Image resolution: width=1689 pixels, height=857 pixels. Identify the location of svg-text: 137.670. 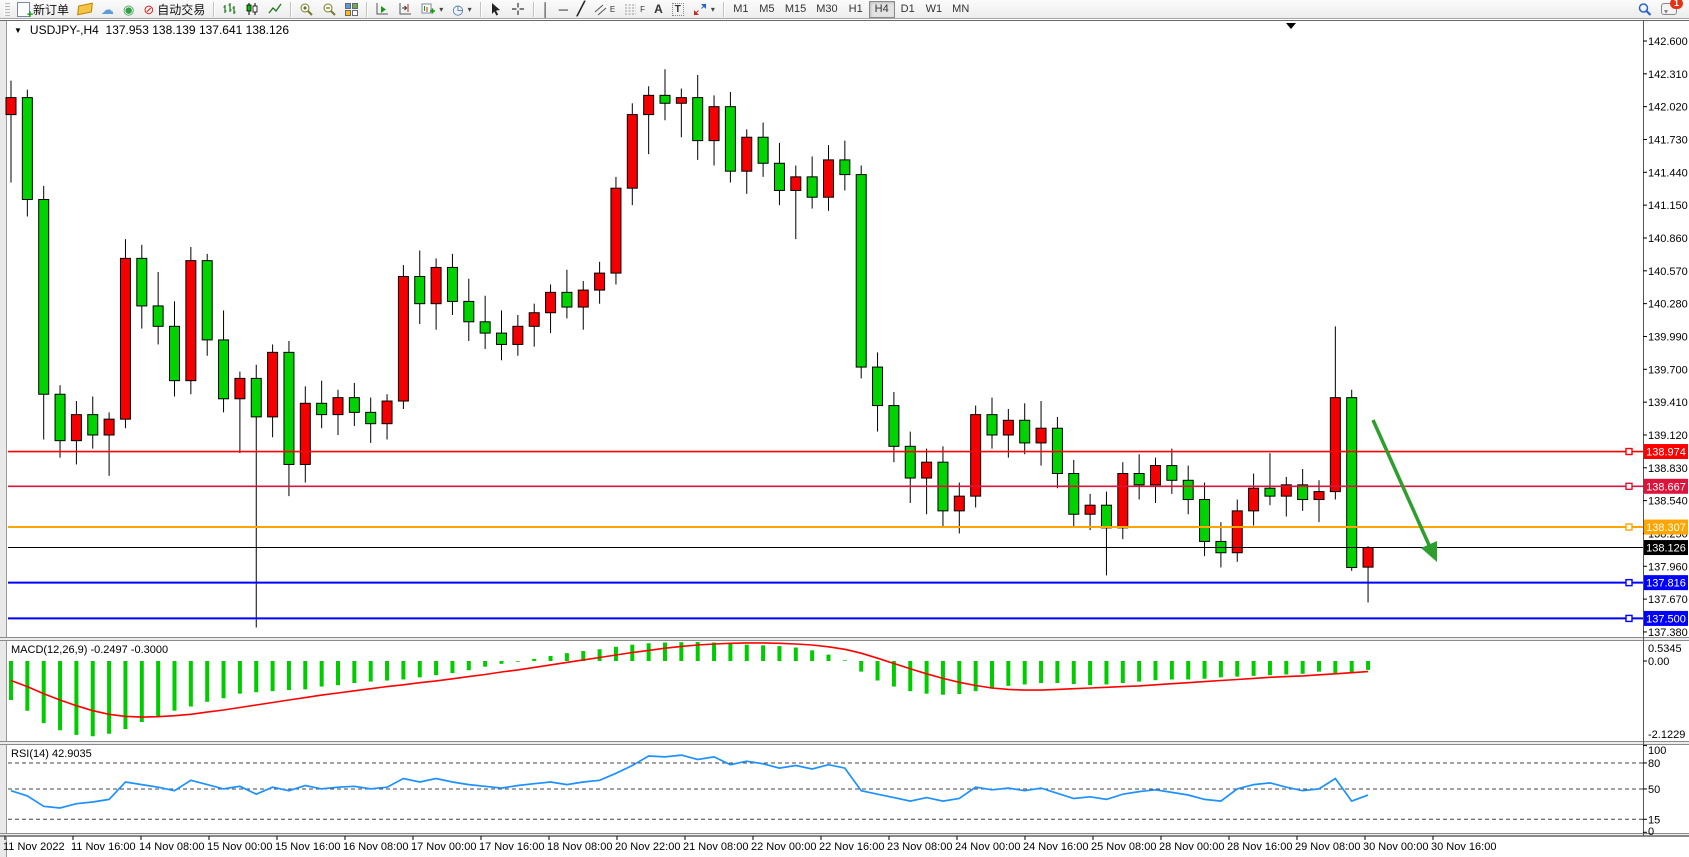
(1668, 600).